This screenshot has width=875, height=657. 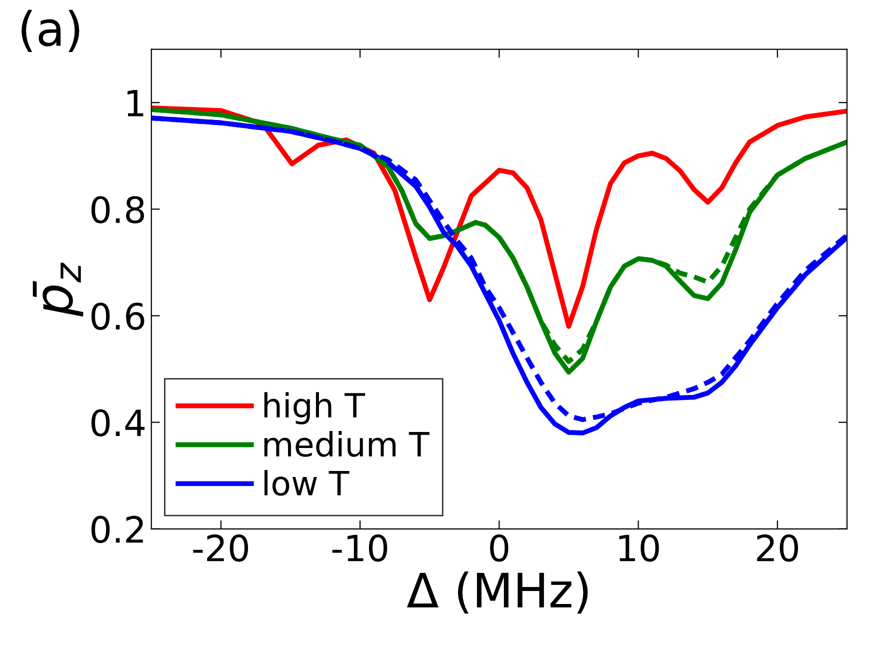 I want to click on y-axis-title: p̄$_{z}$, so click(x=58, y=289).